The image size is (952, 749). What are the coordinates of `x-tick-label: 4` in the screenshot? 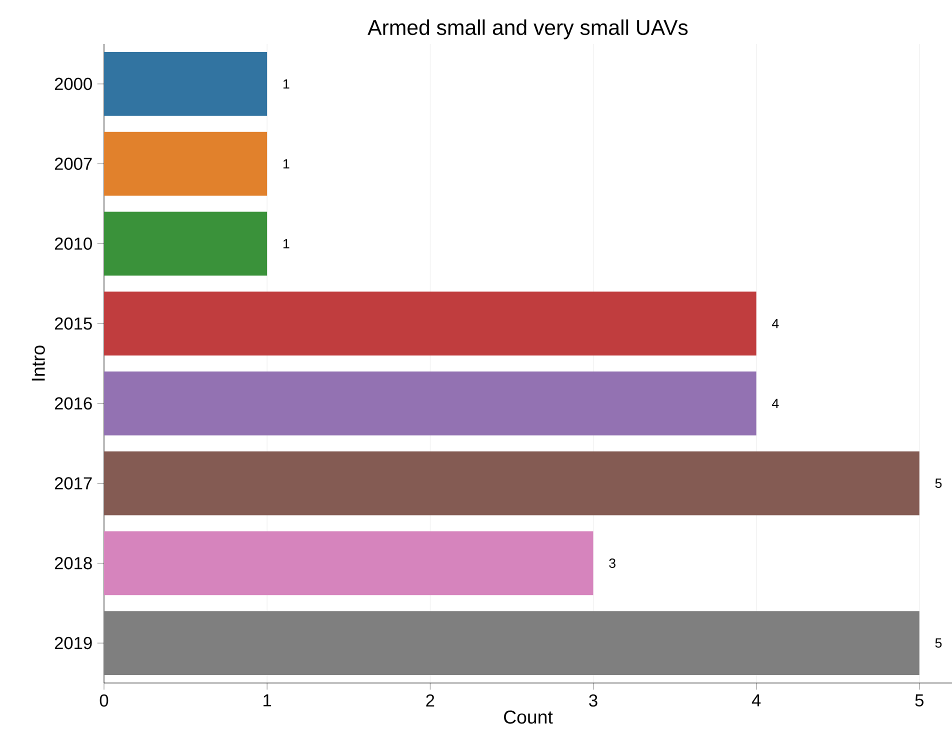 It's located at (756, 700).